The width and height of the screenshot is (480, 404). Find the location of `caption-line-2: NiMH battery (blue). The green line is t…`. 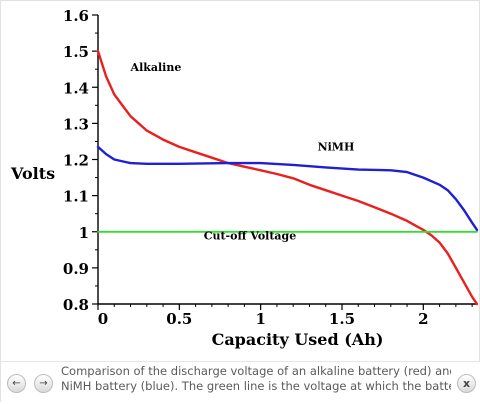

caption-line-2: NiMH battery (blue). The green line is t… is located at coordinates (256, 386).